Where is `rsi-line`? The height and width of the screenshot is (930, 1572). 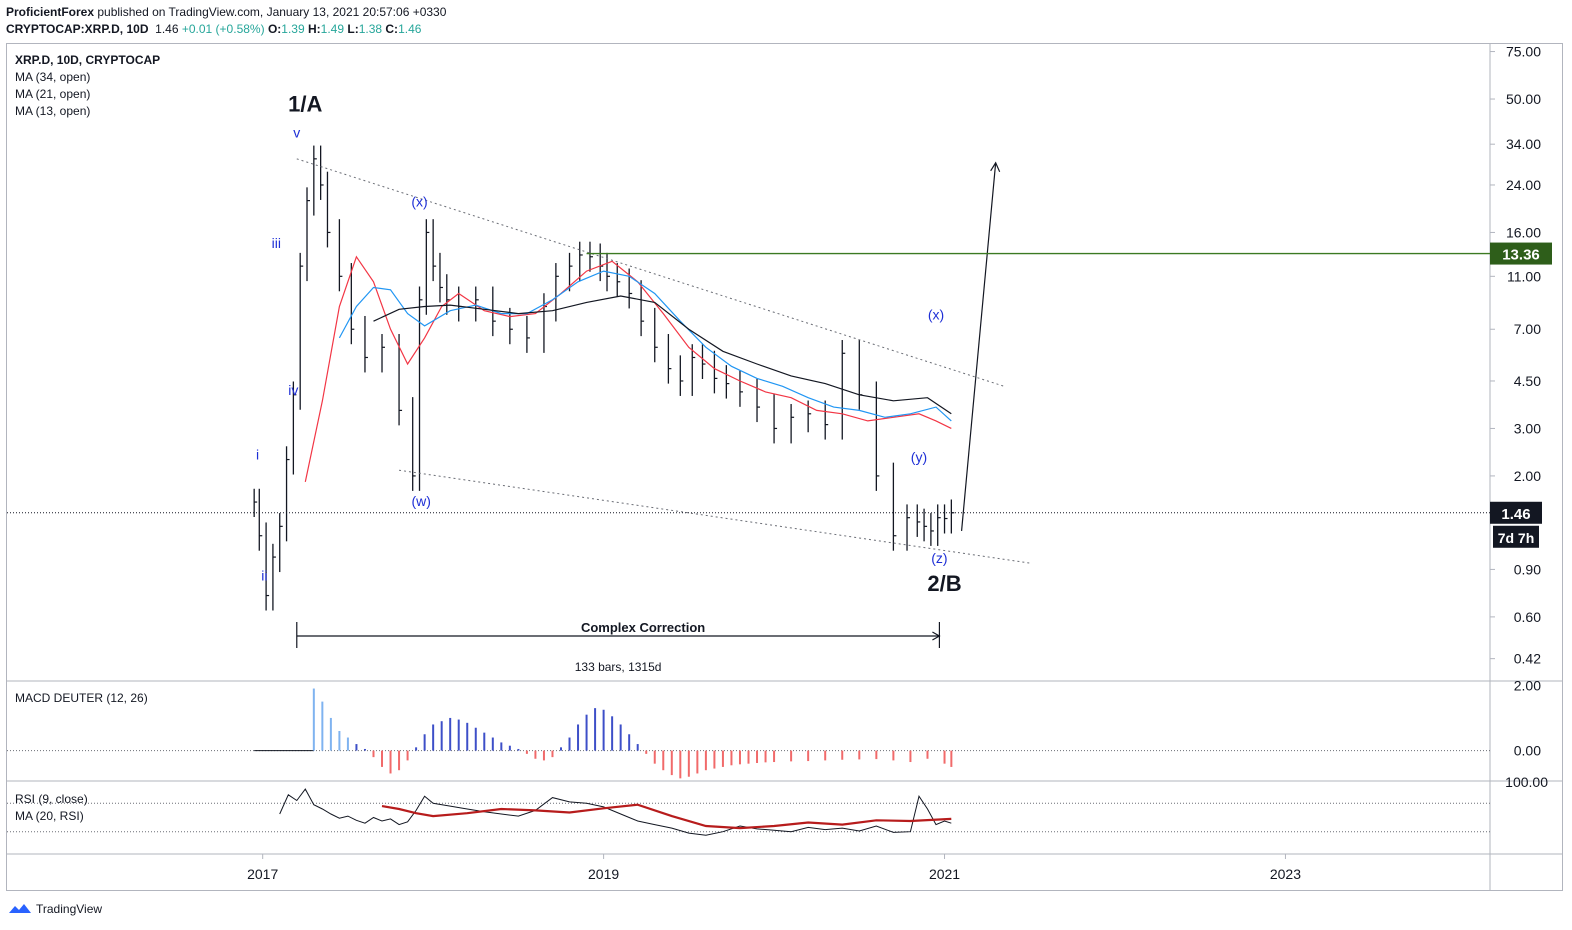
rsi-line is located at coordinates (615, 812).